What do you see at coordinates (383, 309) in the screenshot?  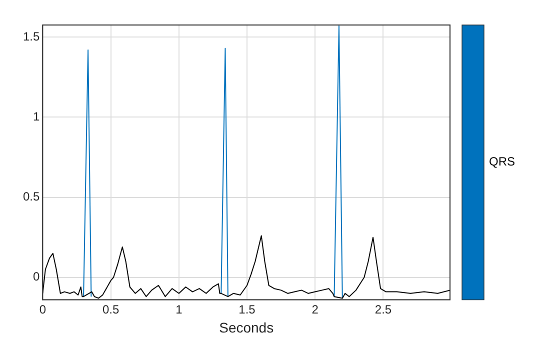 I see `x-tick-label: 2.5` at bounding box center [383, 309].